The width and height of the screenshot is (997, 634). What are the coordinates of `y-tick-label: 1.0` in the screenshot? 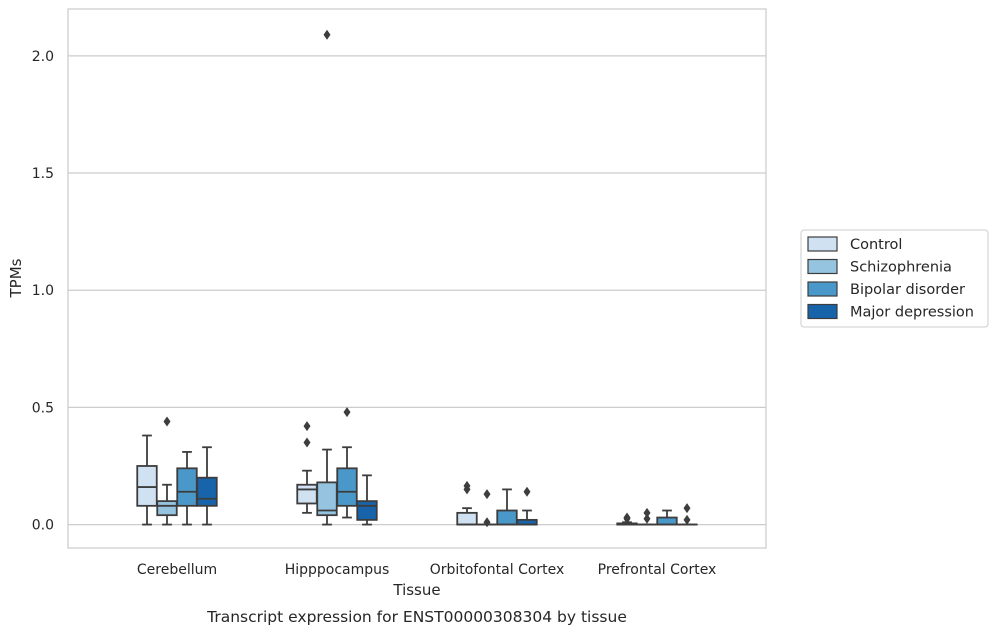 It's located at (43, 291).